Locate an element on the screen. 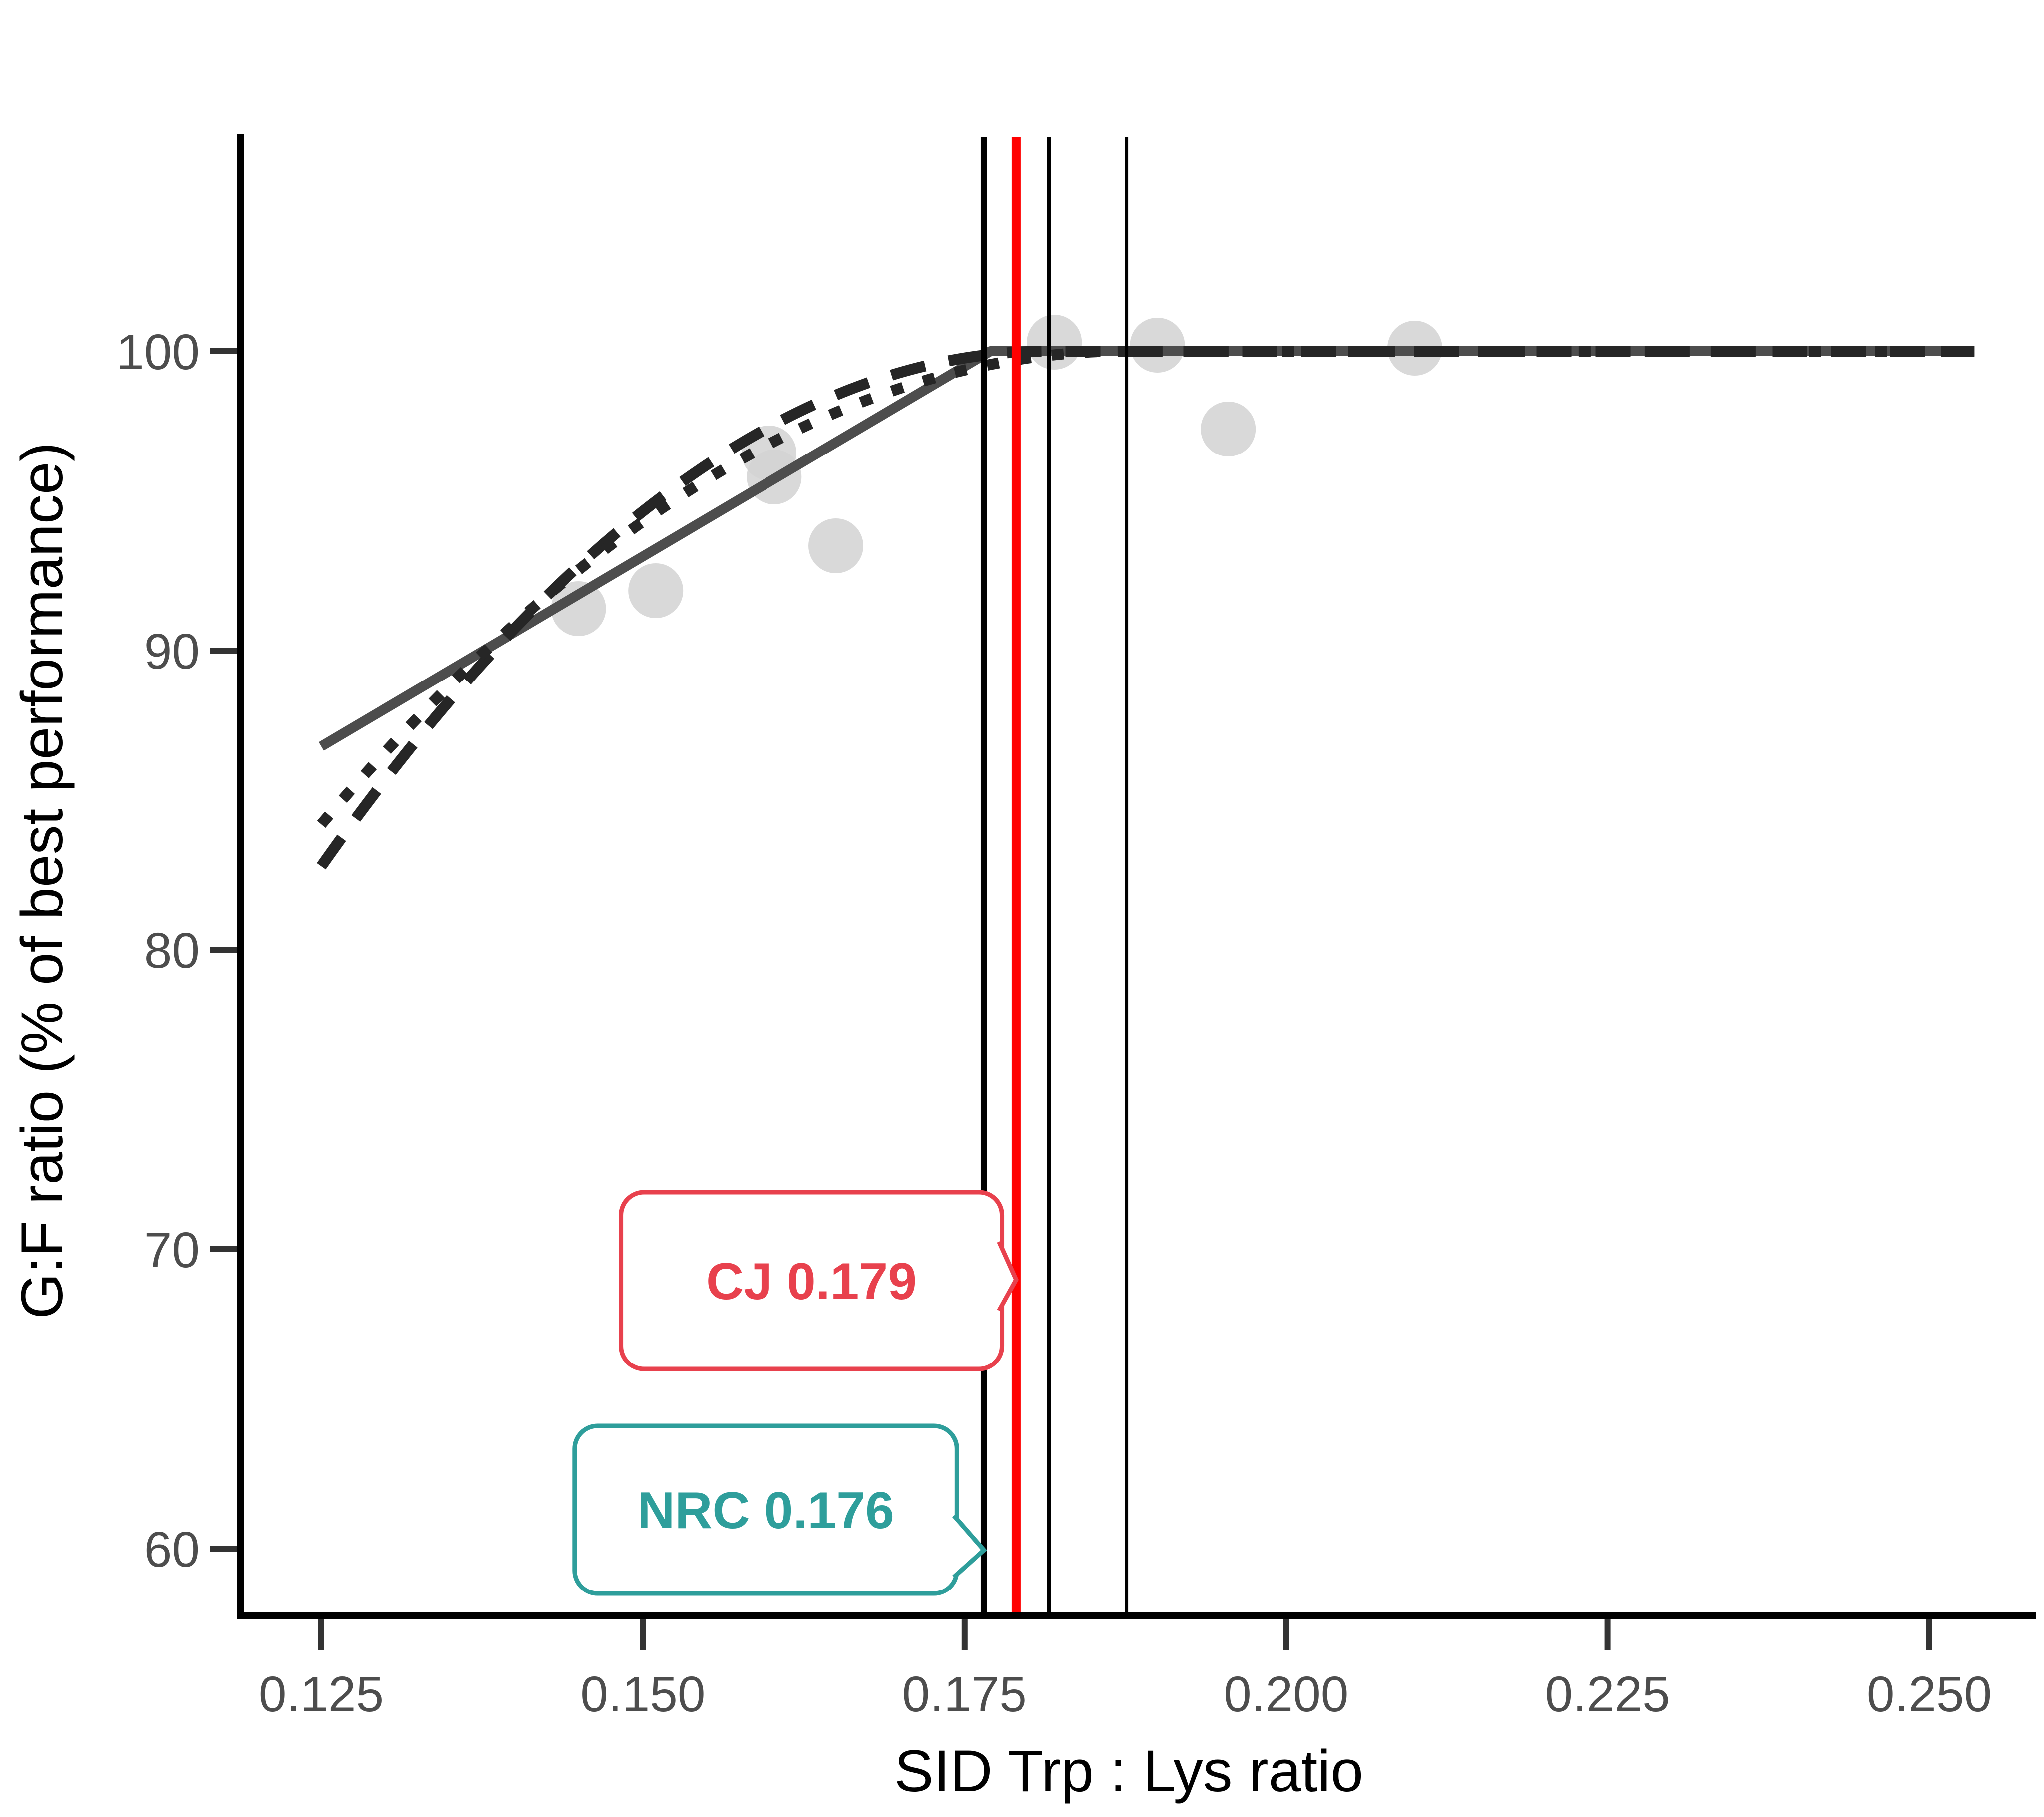 The image size is (2044, 1817). nrc-callout-label: NRC 0.176 is located at coordinates (765, 1511).